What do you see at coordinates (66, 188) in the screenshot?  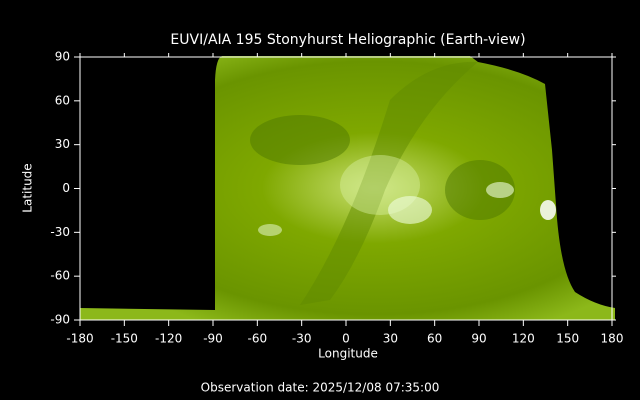 I see `y-tick-label: 0` at bounding box center [66, 188].